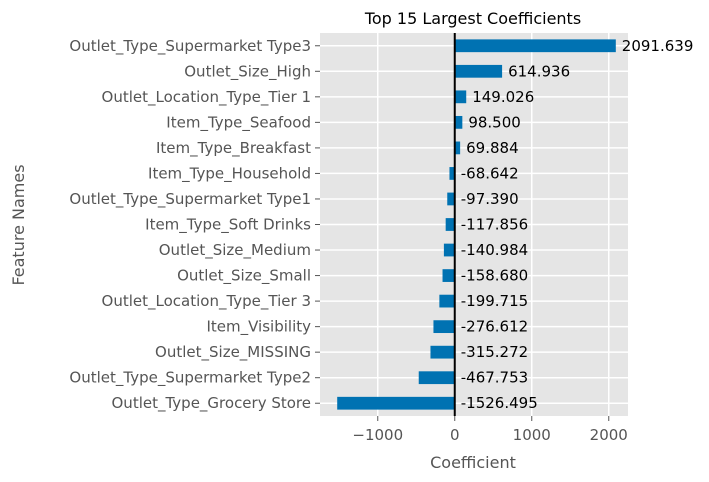  Describe the element at coordinates (494, 352) in the screenshot. I see `data-label: -315.272` at that location.